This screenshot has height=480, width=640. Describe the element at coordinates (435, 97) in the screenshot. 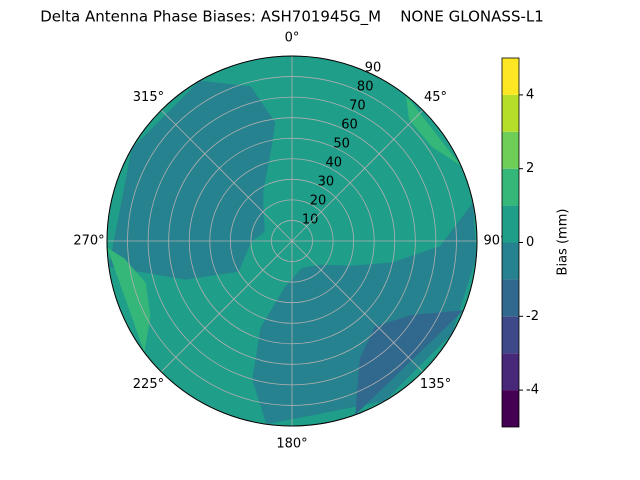

I see `angle-tick-label: 45°` at that location.